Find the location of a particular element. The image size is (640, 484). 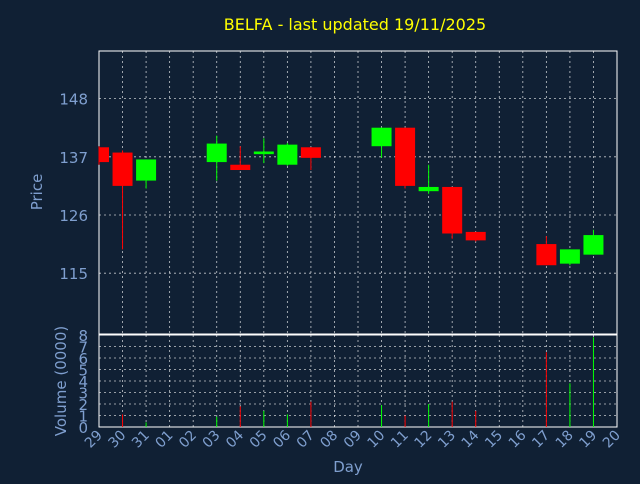

volume-tick-label: 4 is located at coordinates (83, 382).